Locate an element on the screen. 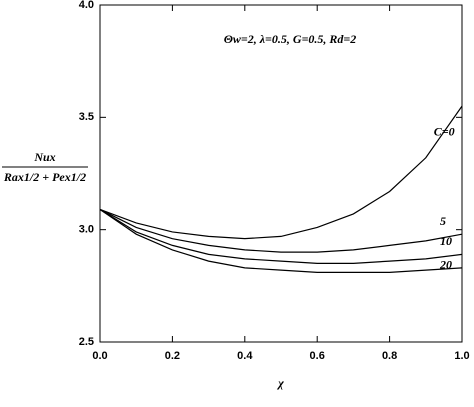 Image resolution: width=474 pixels, height=407 pixels. series-label: 5 is located at coordinates (443, 221).